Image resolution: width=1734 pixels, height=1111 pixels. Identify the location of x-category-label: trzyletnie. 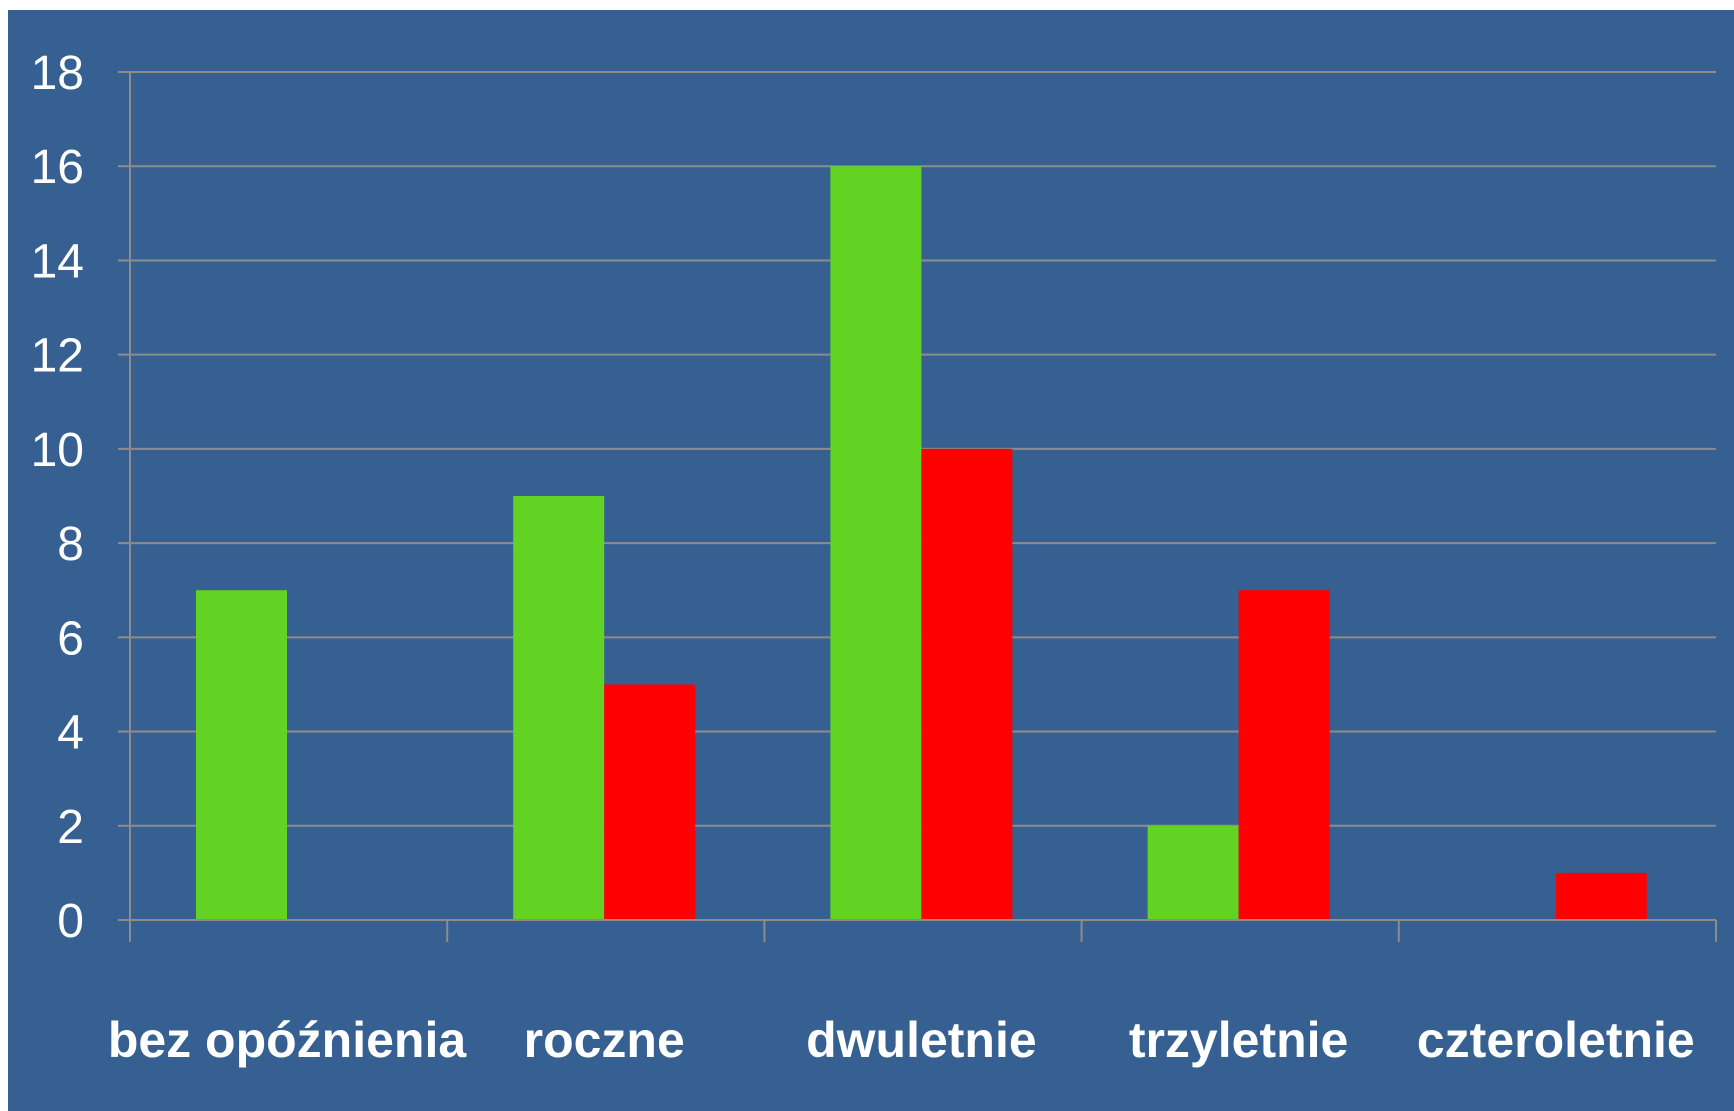
(1239, 1040).